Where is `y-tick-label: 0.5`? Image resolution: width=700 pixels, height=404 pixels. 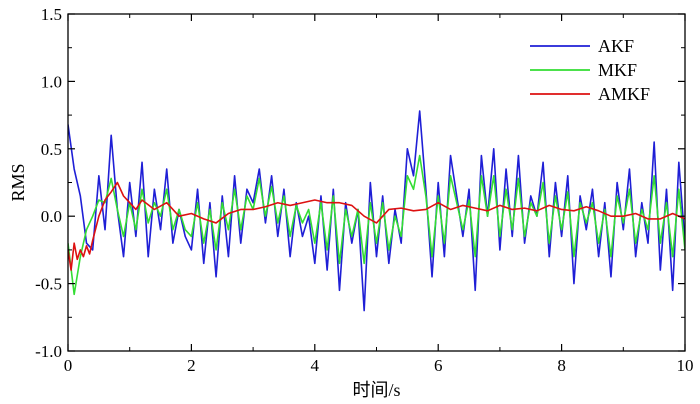
y-tick-label: 0.5 is located at coordinates (51, 149).